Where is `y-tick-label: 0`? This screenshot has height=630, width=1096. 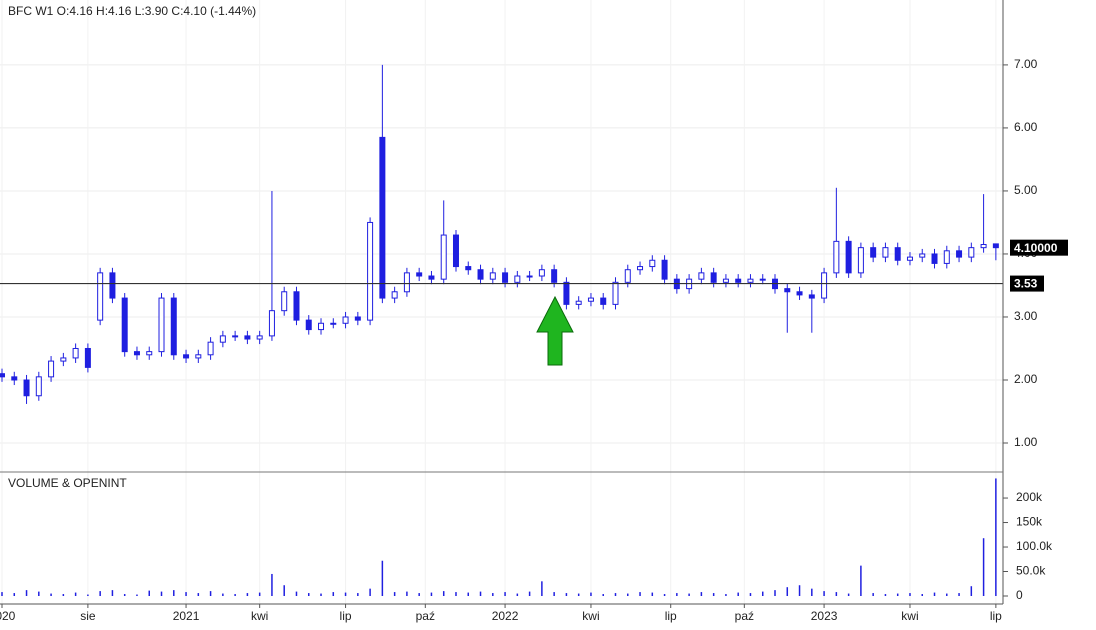
y-tick-label: 0 is located at coordinates (1019, 595).